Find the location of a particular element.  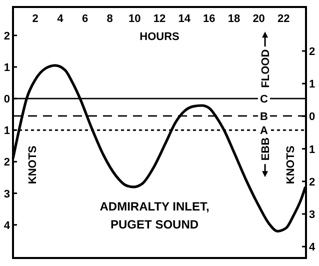

y-tick-label: 3 is located at coordinates (7, 194).